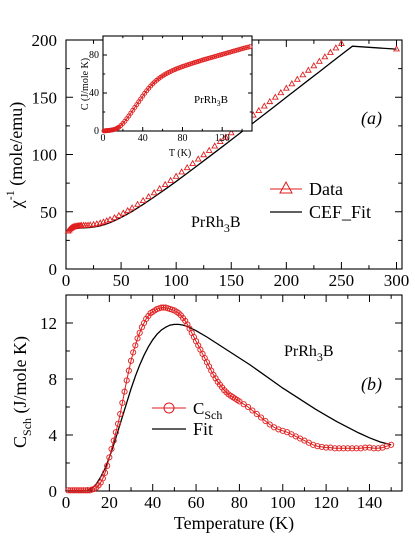 This screenshot has height=537, width=415. Describe the element at coordinates (182, 138) in the screenshot. I see `inset-x-tick-label: 80` at that location.